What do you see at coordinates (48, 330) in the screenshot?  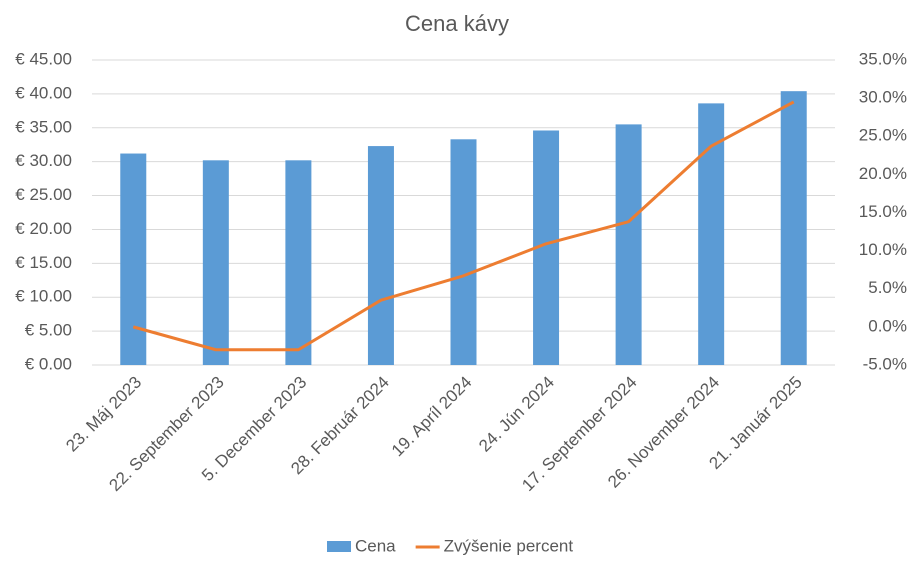 I see `y-tick-label: € 5.00` at bounding box center [48, 330].